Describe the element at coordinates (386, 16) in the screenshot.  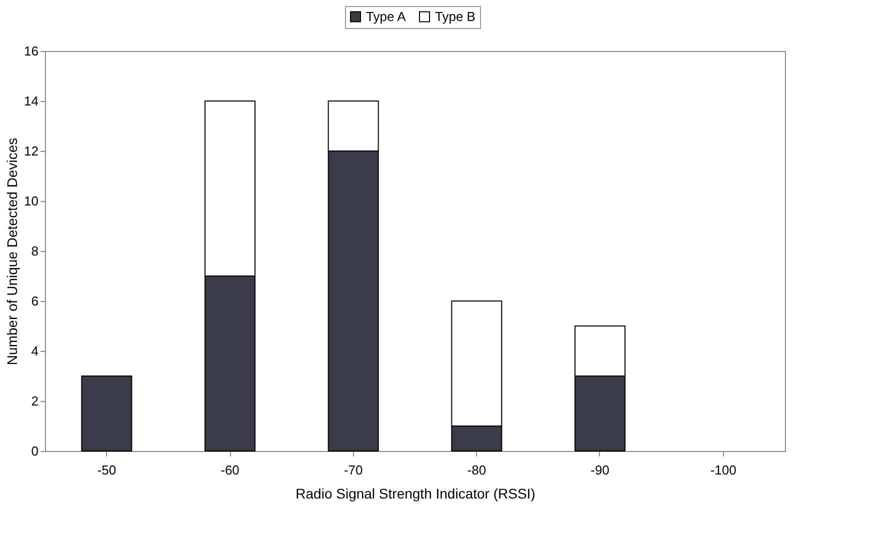
I see `legend-label: Type A` at that location.